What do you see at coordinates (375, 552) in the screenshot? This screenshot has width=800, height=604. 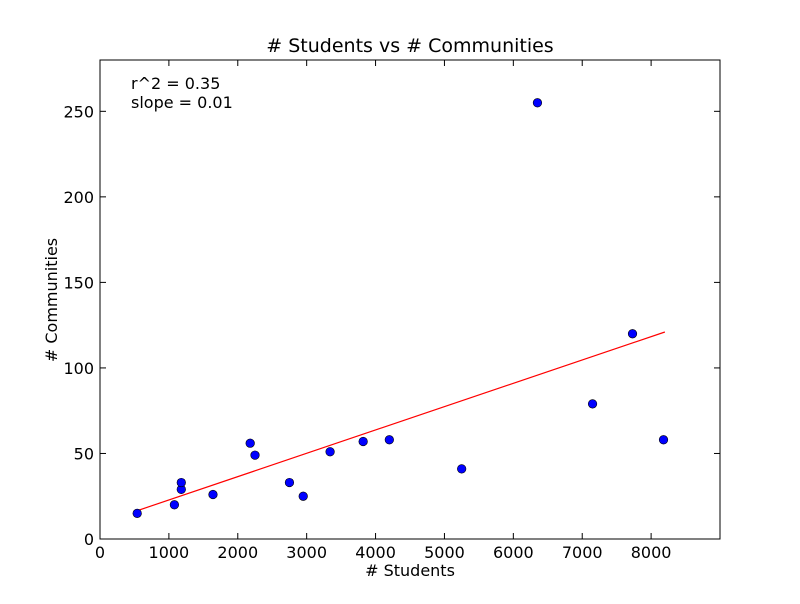 I see `x-tick-label: 4000` at bounding box center [375, 552].